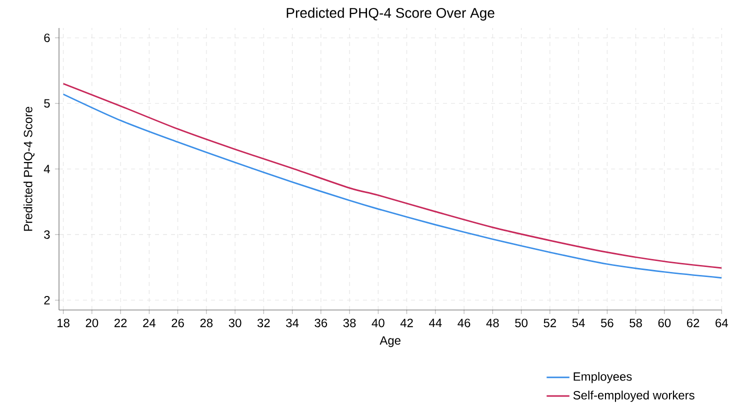  What do you see at coordinates (406, 323) in the screenshot?
I see `x-tick-label: 42` at bounding box center [406, 323].